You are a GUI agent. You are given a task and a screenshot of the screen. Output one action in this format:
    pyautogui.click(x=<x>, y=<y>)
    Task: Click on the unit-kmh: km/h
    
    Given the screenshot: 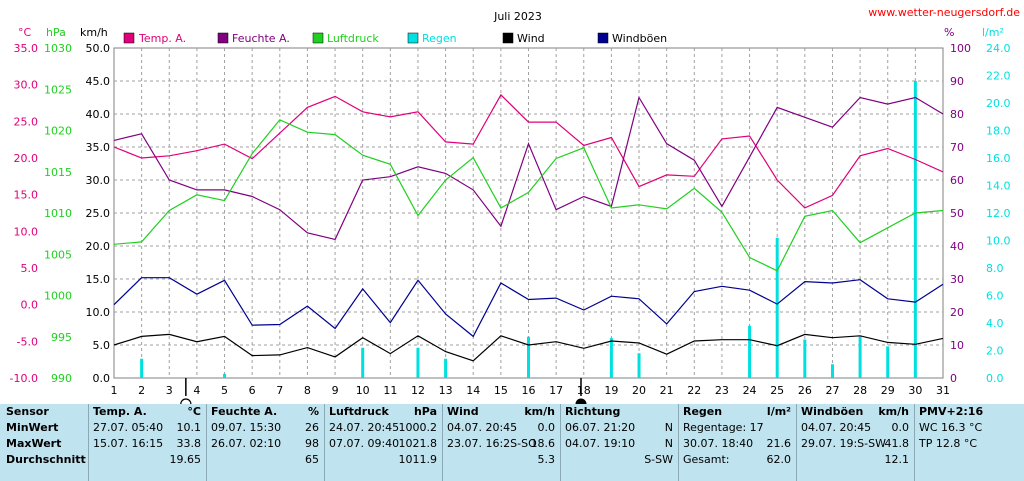 What is the action you would take?
    pyautogui.click(x=94, y=32)
    